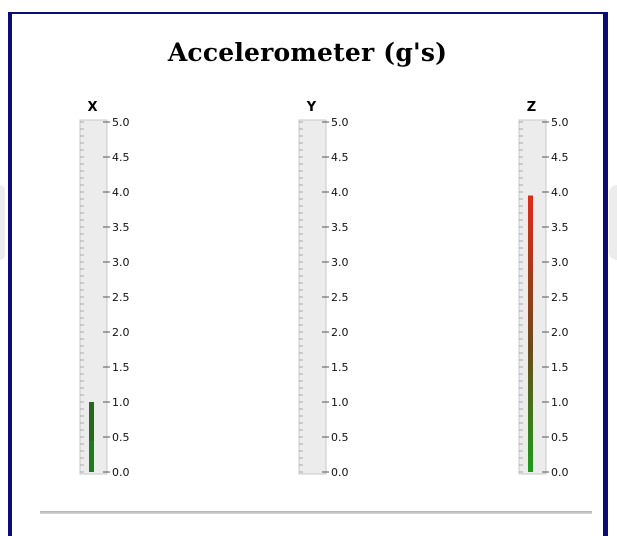 The width and height of the screenshot is (617, 536). What do you see at coordinates (531, 107) in the screenshot?
I see `gauge-axis-label: Z` at bounding box center [531, 107].